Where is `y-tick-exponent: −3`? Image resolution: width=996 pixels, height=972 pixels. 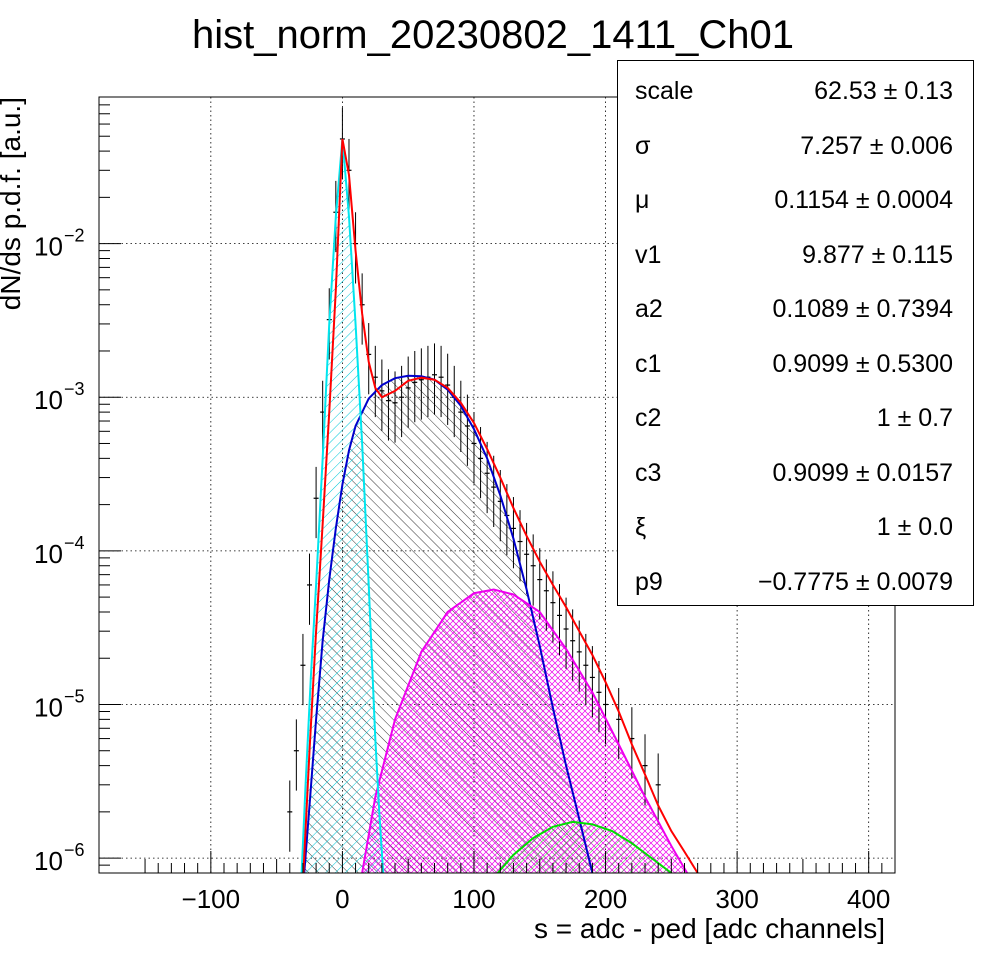
y-tick-exponent: −3 is located at coordinates (74, 389).